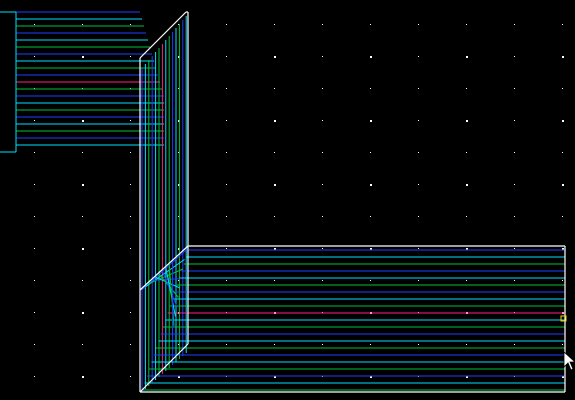  What do you see at coordinates (569, 361) in the screenshot?
I see `arrow-pointer-icon` at bounding box center [569, 361].